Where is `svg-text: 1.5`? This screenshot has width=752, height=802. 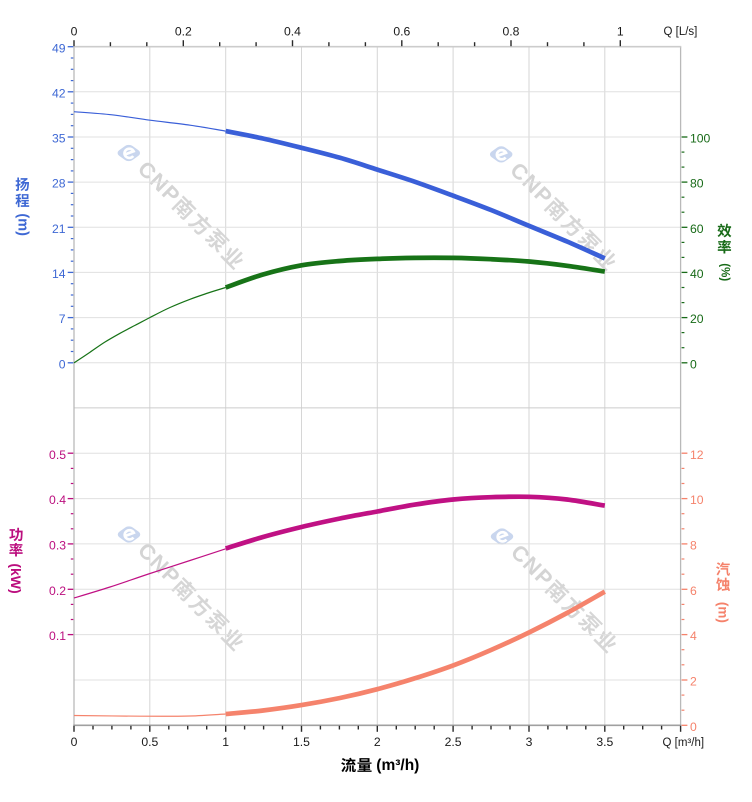
svg-text: 1.5 is located at coordinates (301, 742).